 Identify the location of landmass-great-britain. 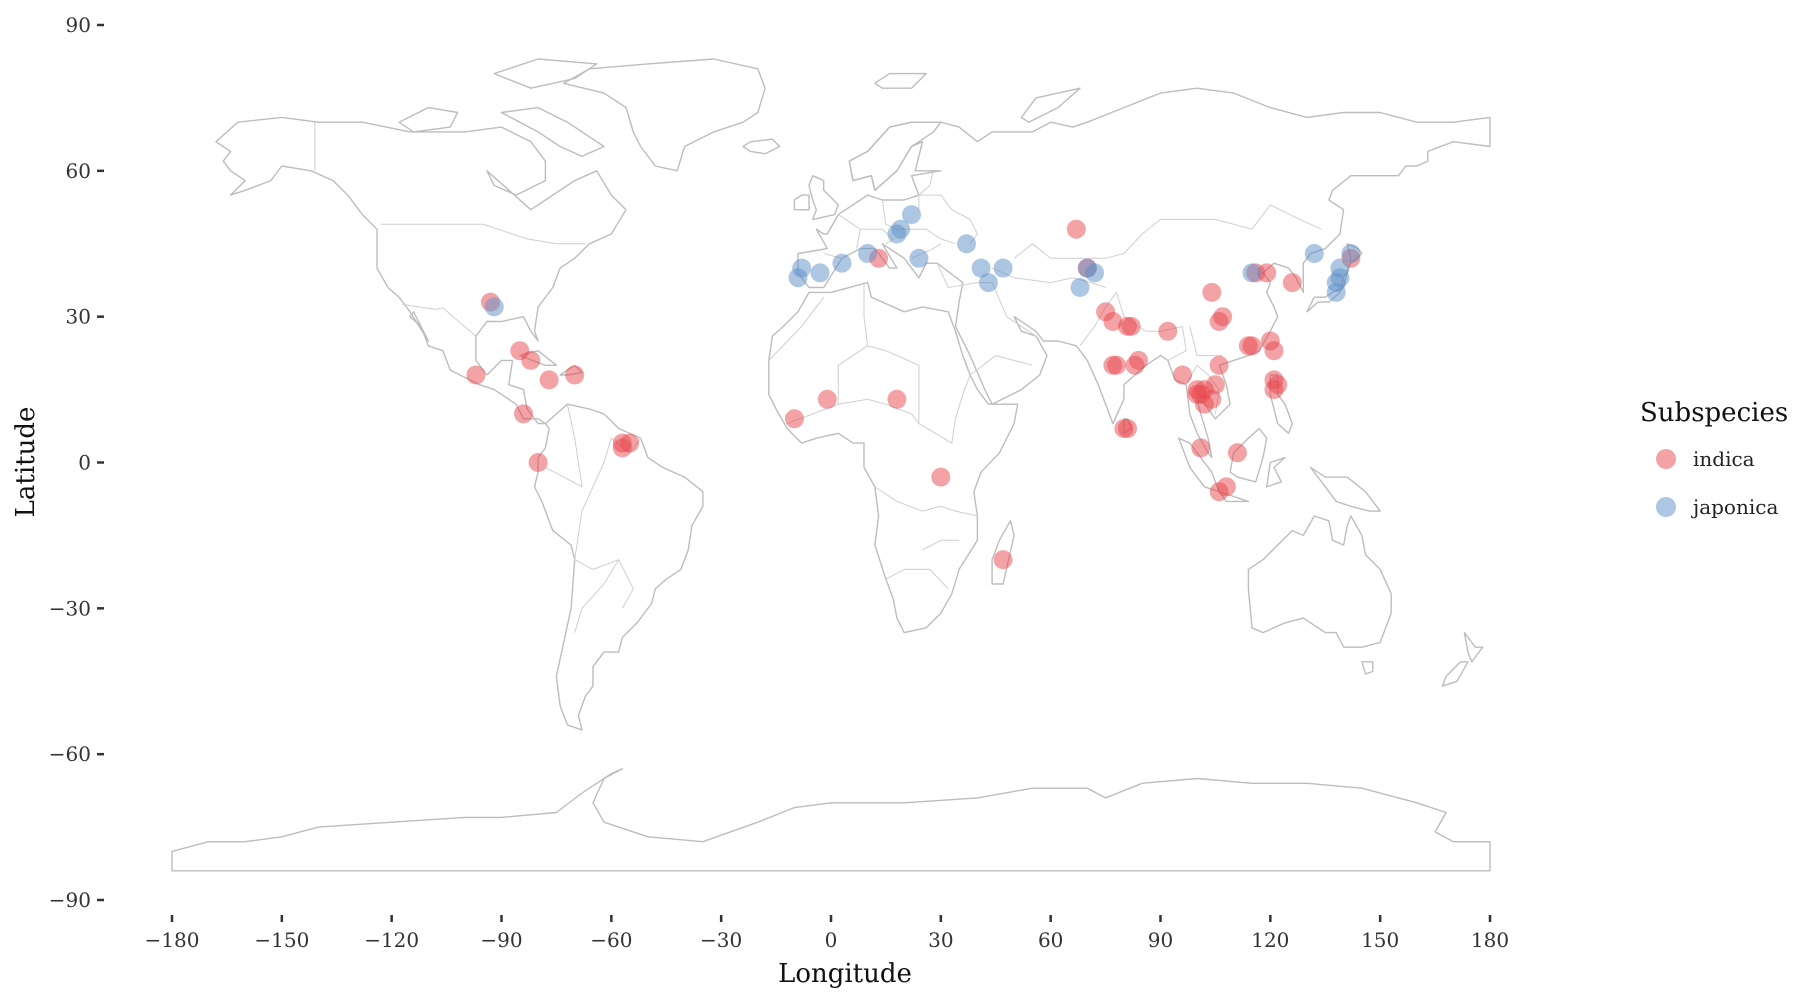
(823, 198).